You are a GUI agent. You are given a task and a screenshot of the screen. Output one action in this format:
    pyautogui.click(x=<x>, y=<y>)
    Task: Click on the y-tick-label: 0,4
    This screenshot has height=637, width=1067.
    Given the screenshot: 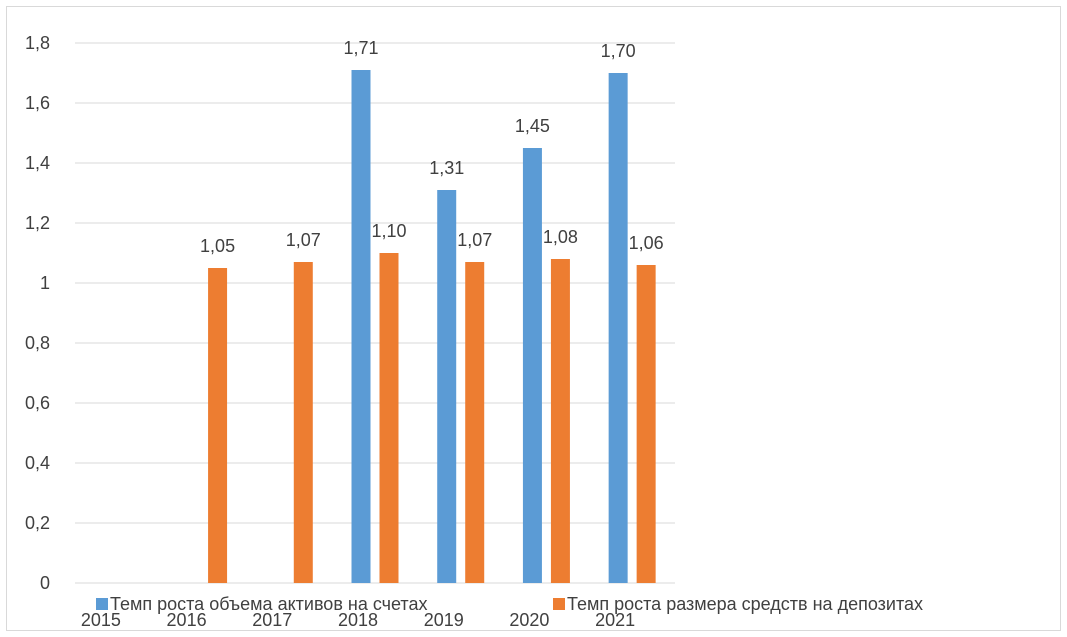 What is the action you would take?
    pyautogui.click(x=37, y=463)
    